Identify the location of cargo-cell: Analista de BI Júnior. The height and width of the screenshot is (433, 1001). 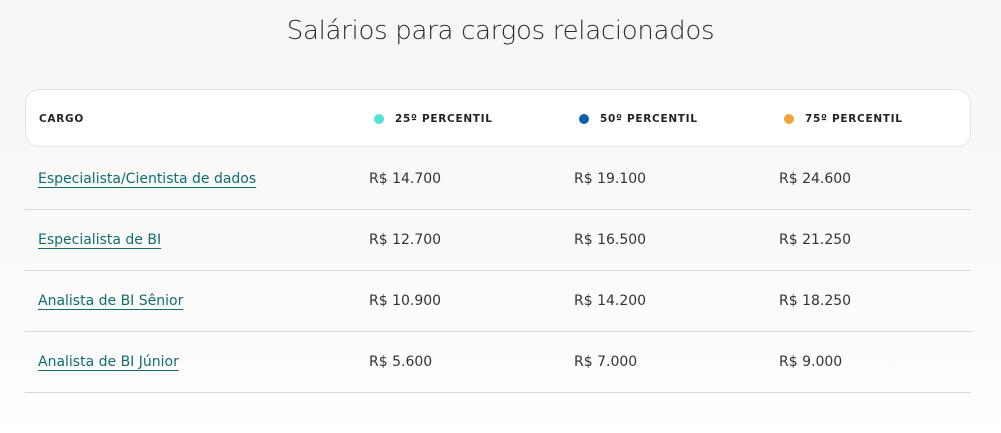
(108, 361).